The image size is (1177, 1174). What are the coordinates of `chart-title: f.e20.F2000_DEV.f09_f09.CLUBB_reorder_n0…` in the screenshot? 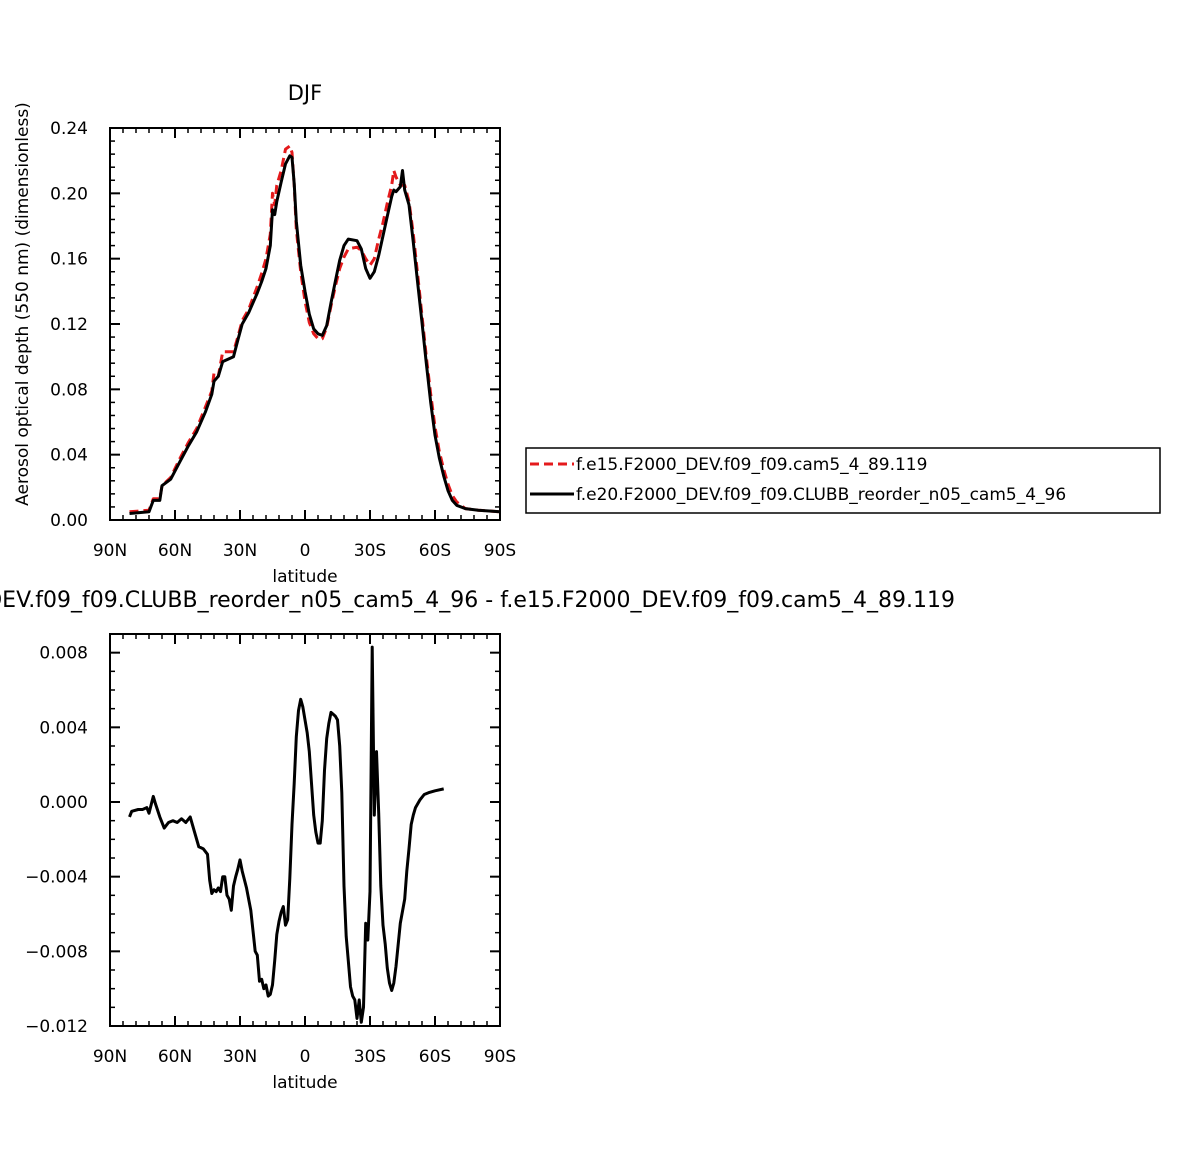 It's located at (477, 600).